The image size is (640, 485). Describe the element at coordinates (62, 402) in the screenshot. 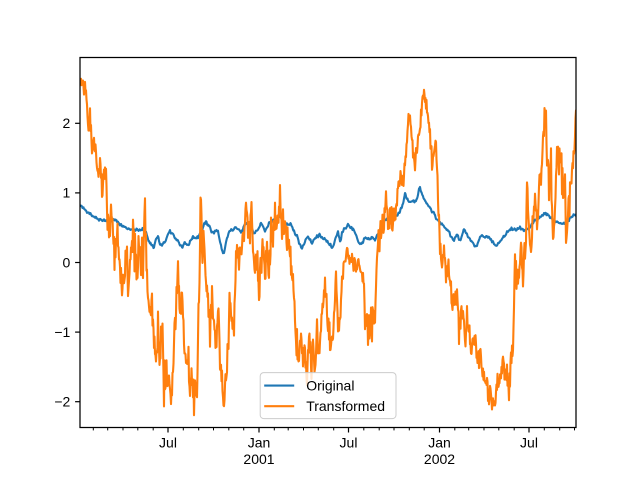

I see `svg-text: −2` at that location.